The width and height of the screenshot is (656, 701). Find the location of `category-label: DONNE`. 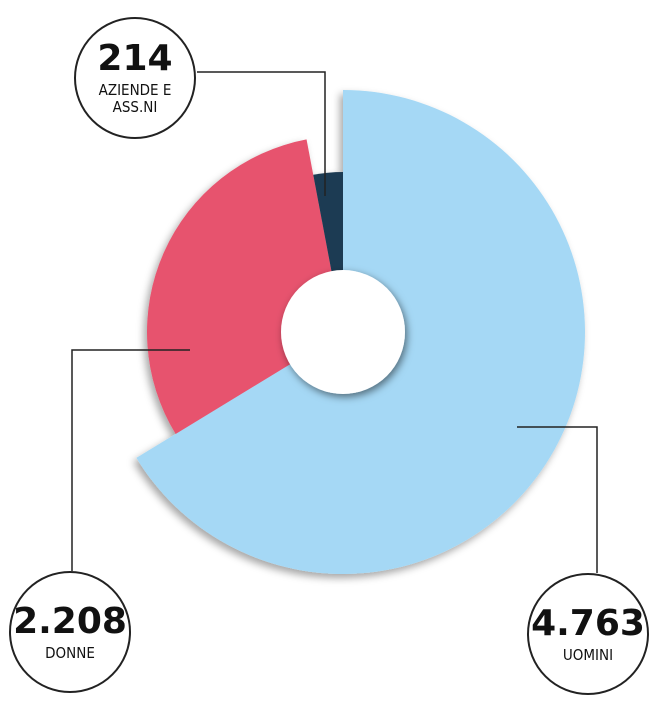

category-label: DONNE is located at coordinates (70, 652).